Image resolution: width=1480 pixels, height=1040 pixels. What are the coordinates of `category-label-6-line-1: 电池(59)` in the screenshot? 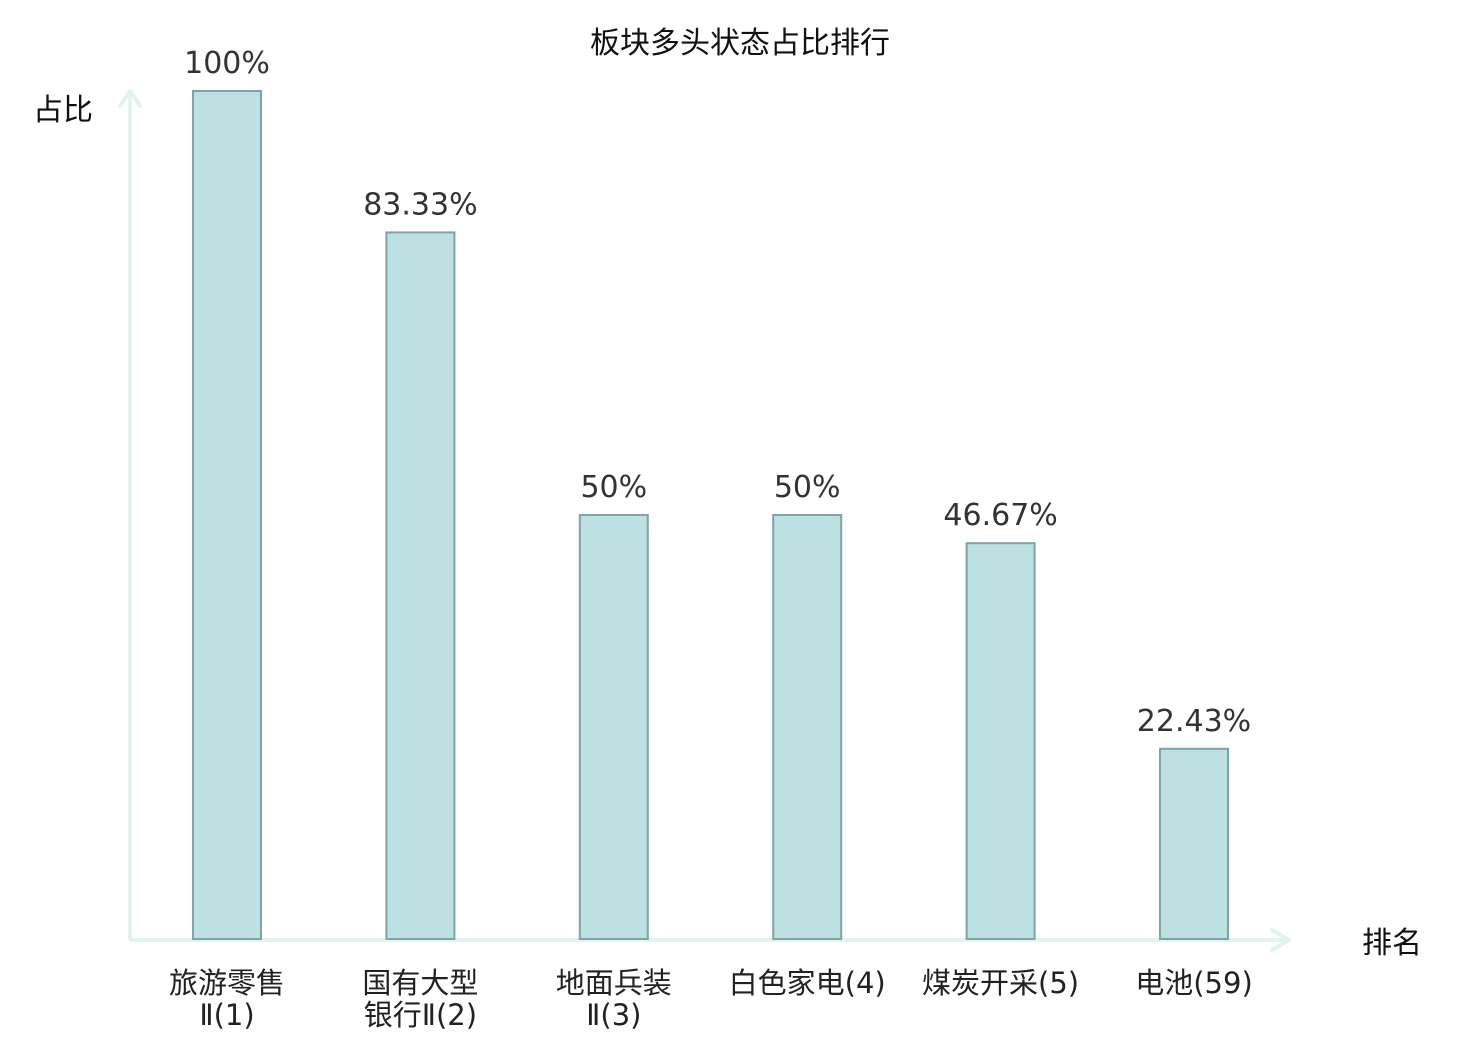 It's located at (1194, 983).